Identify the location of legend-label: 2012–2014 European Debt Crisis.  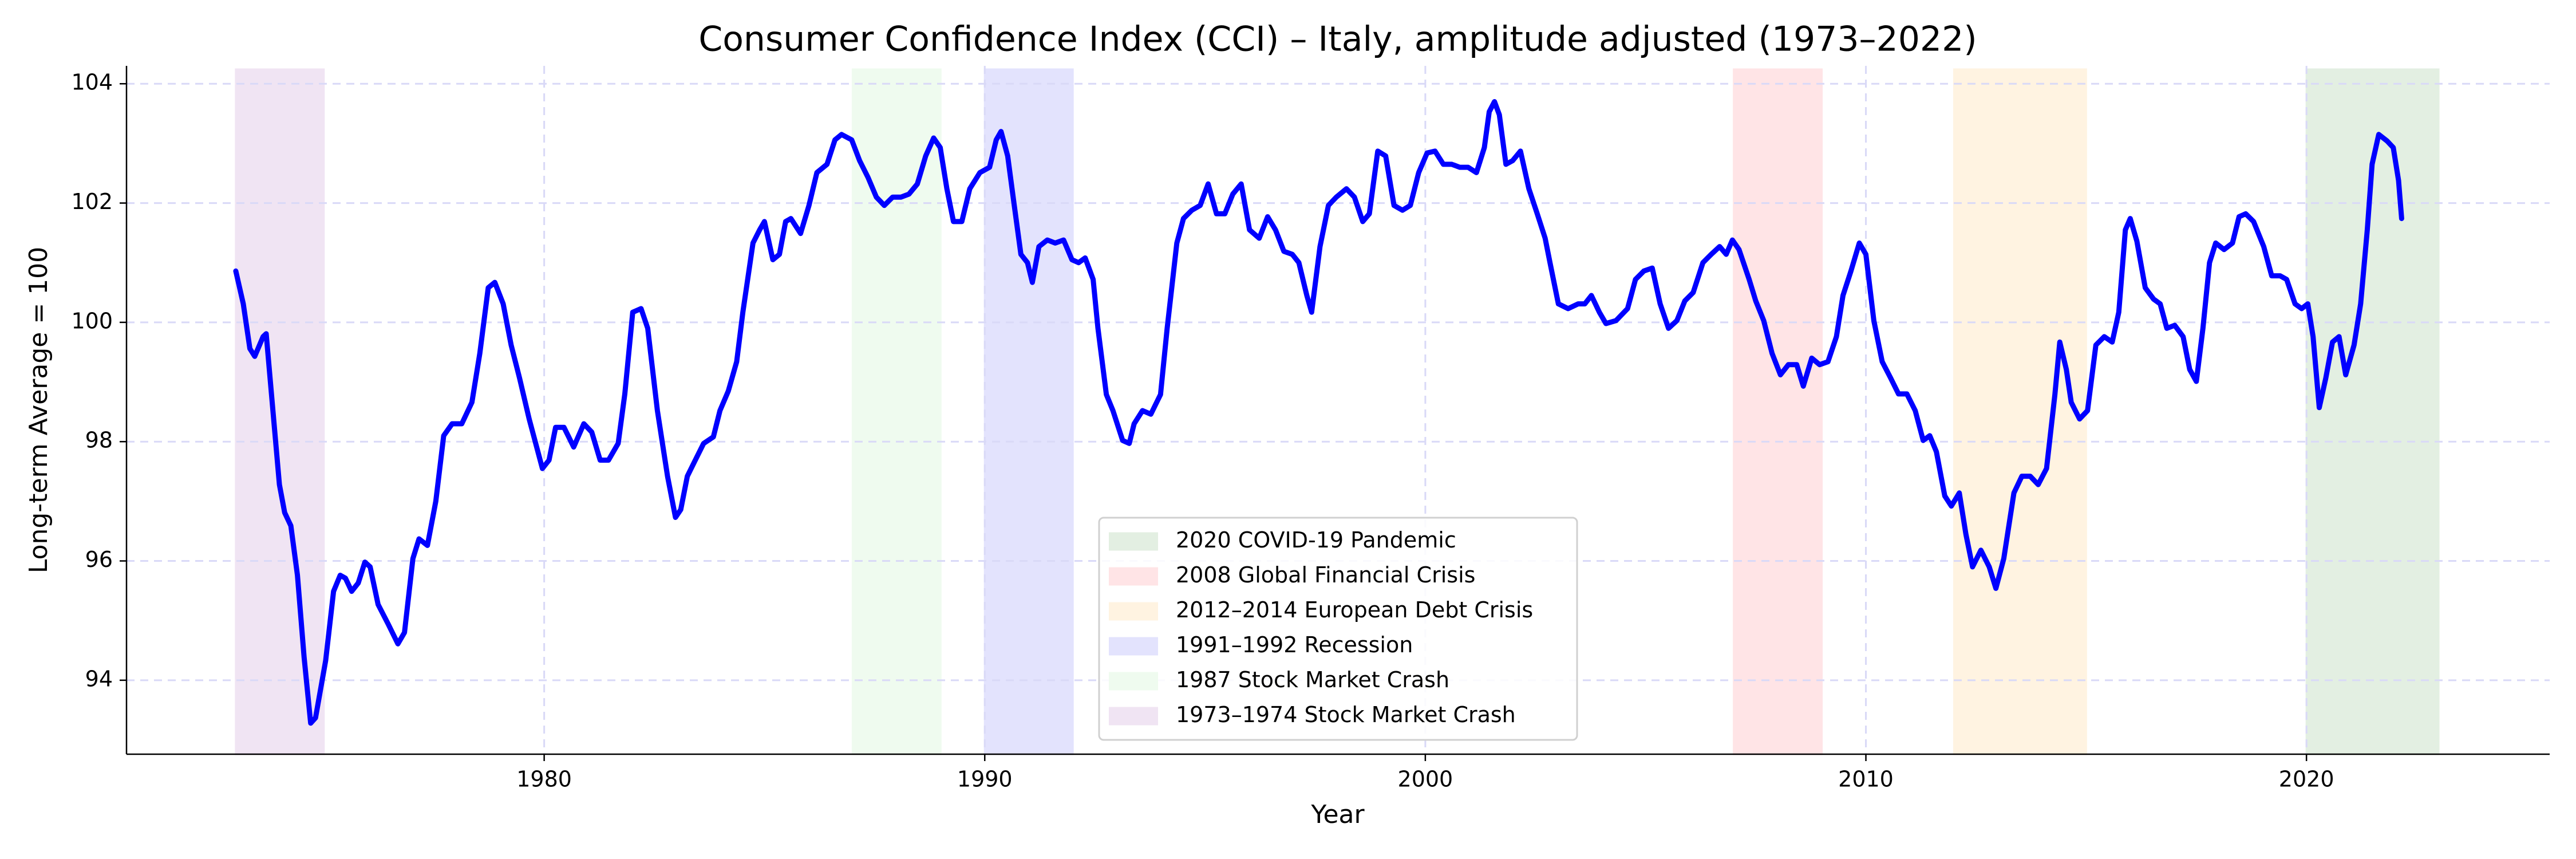
(1354, 609).